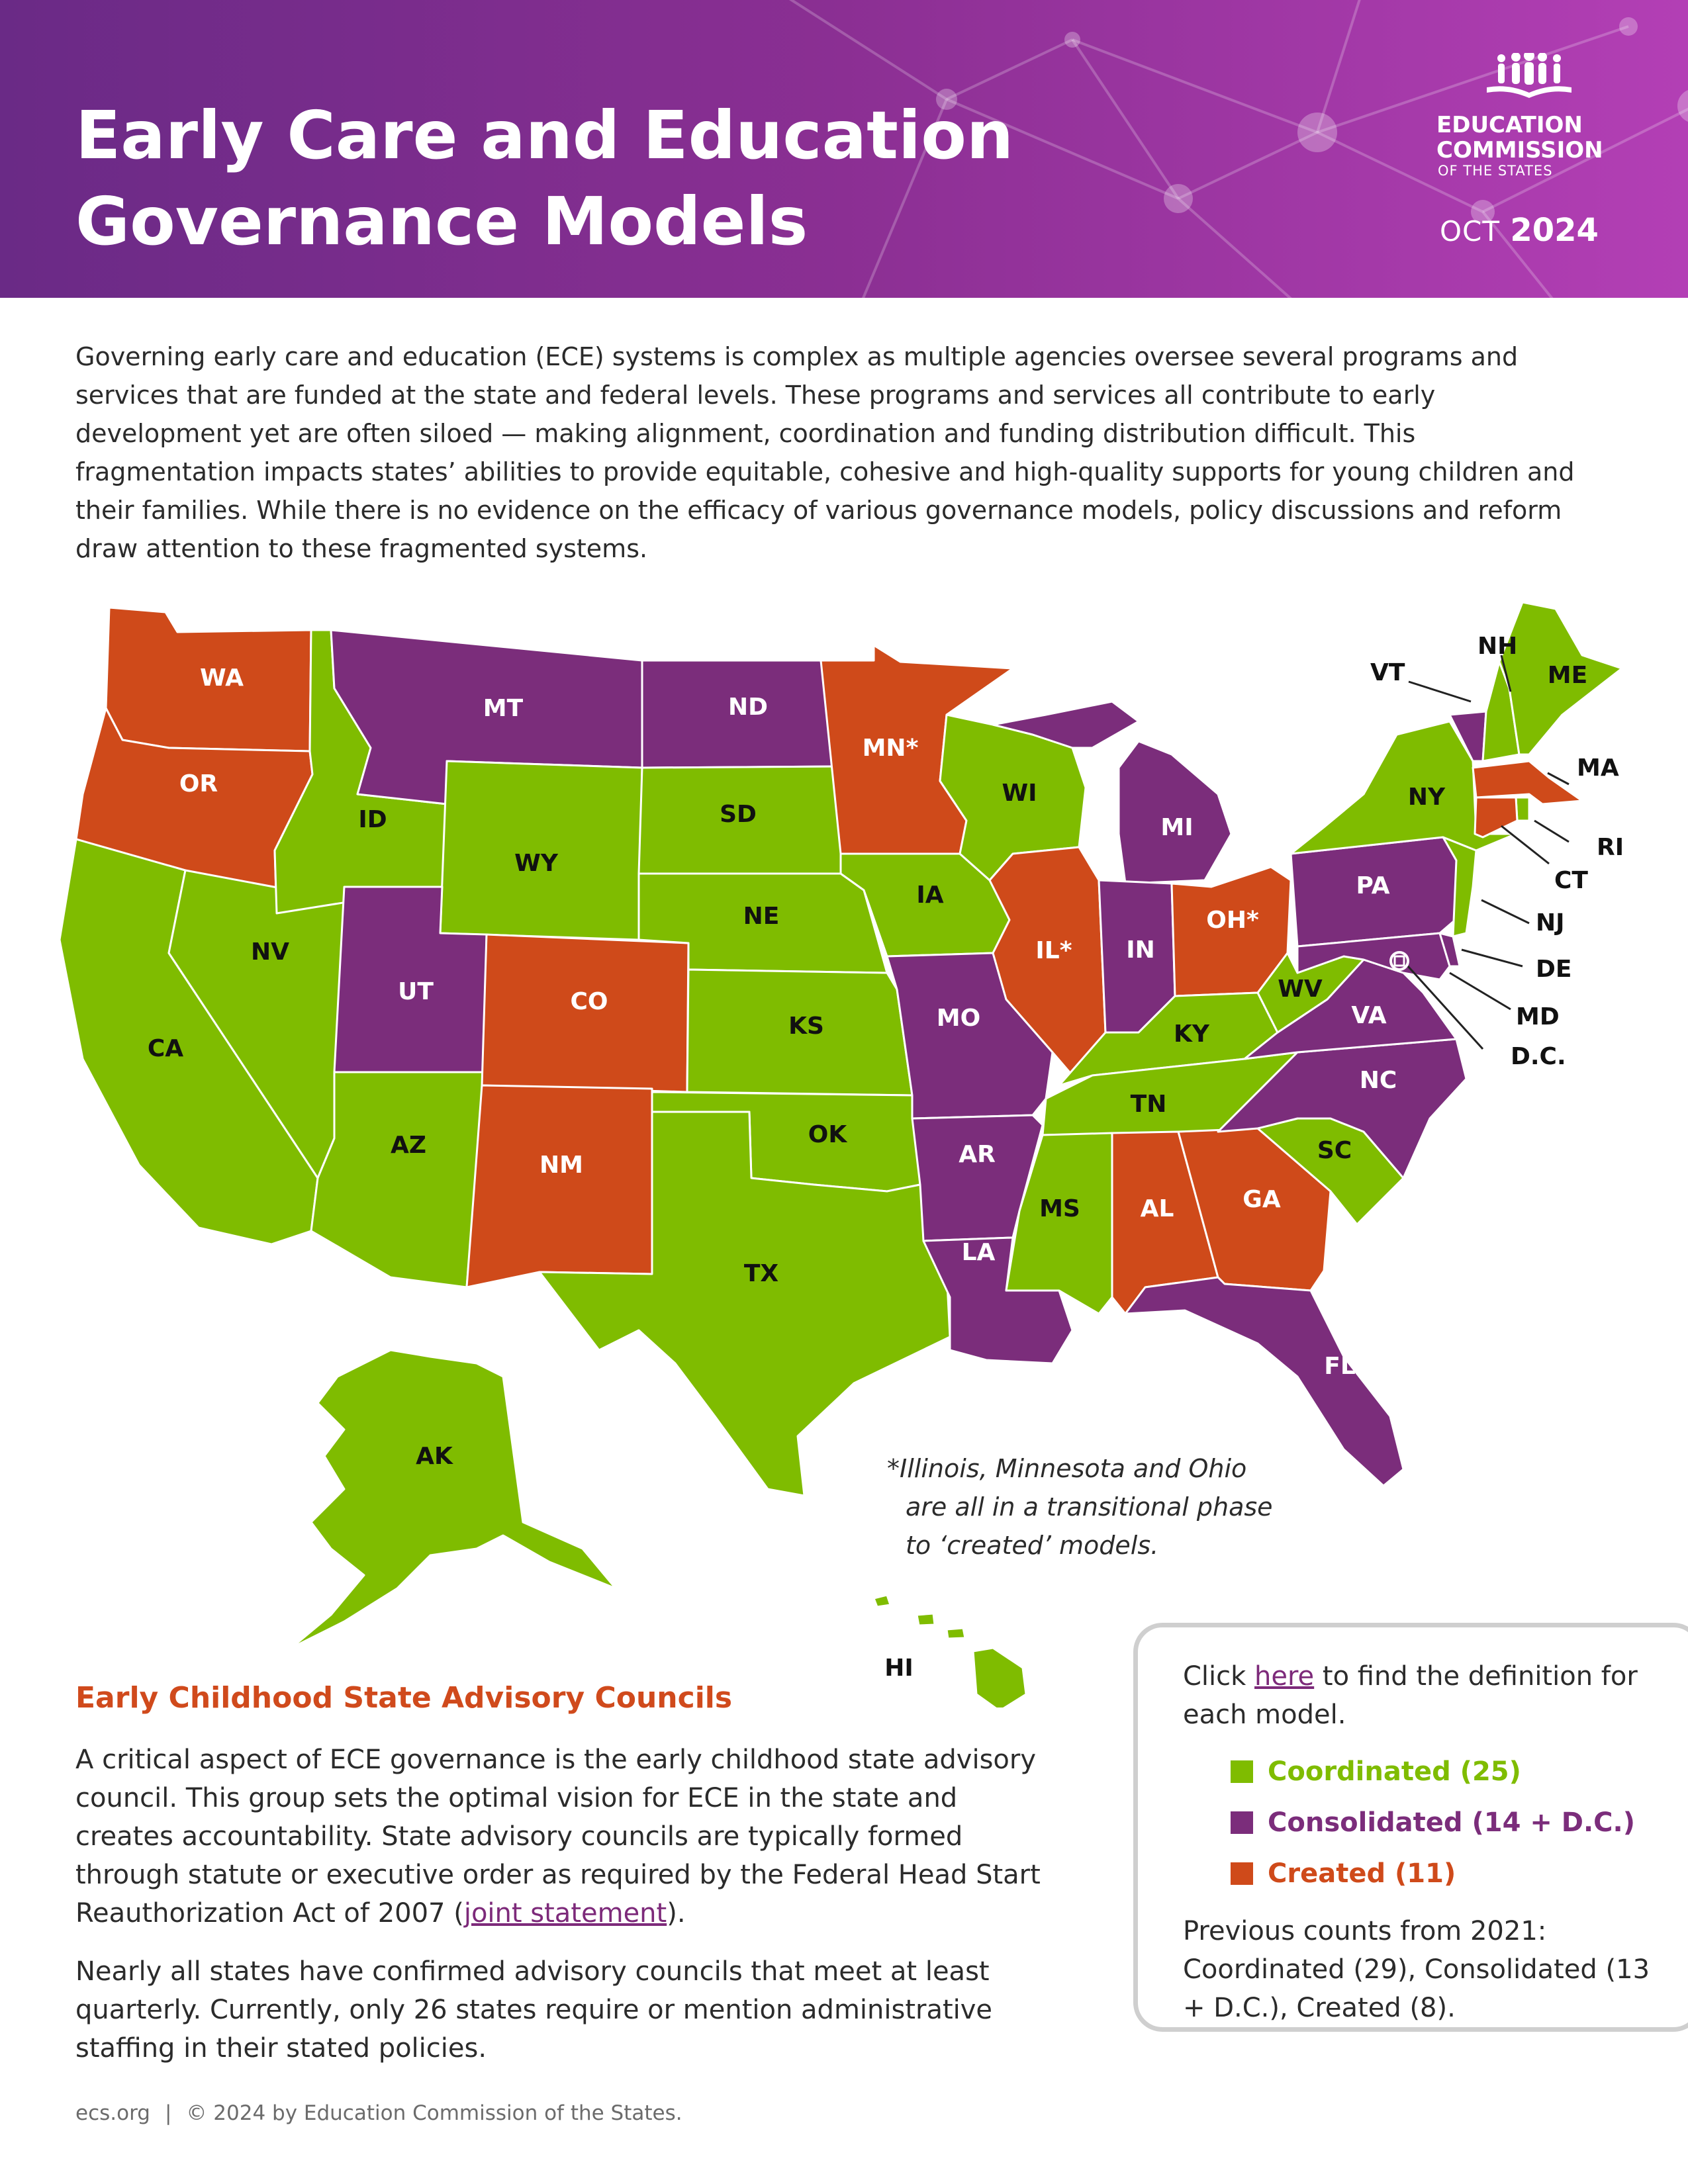 This screenshot has width=1688, height=2184. I want to click on label-DE: DE, so click(1553, 970).